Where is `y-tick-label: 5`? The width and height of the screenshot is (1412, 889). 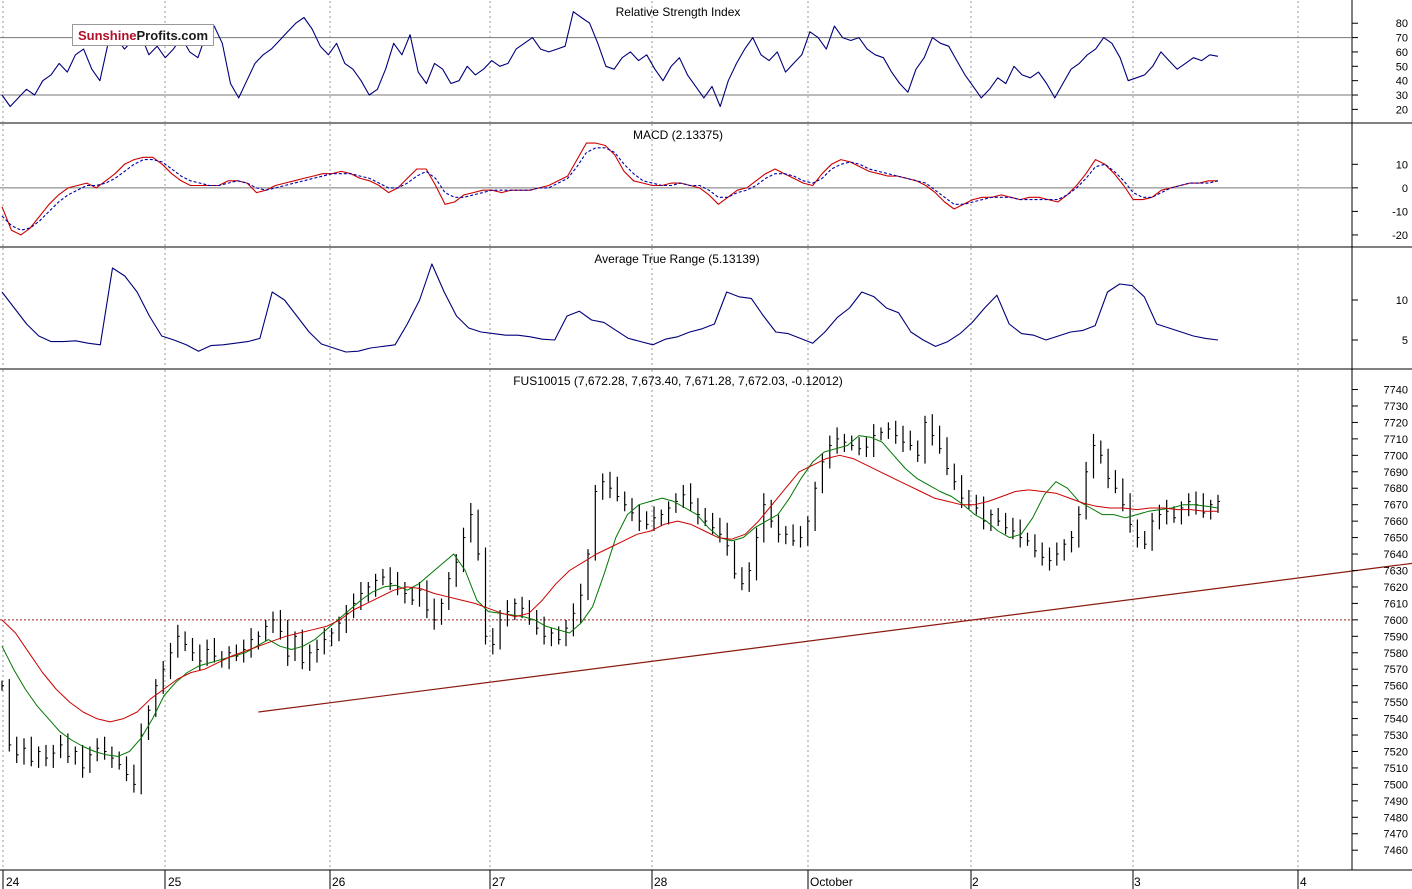 y-tick-label: 5 is located at coordinates (1405, 341).